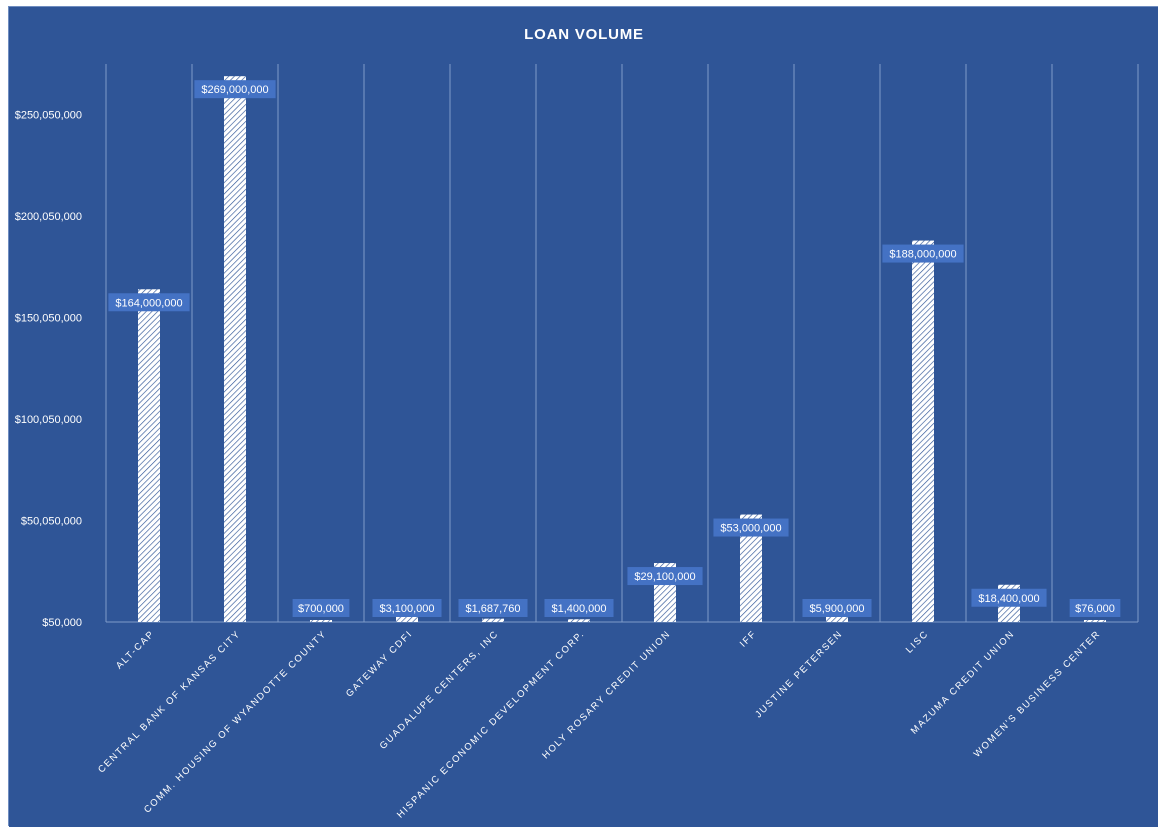  I want to click on data-label: $1,687,760, so click(492, 609).